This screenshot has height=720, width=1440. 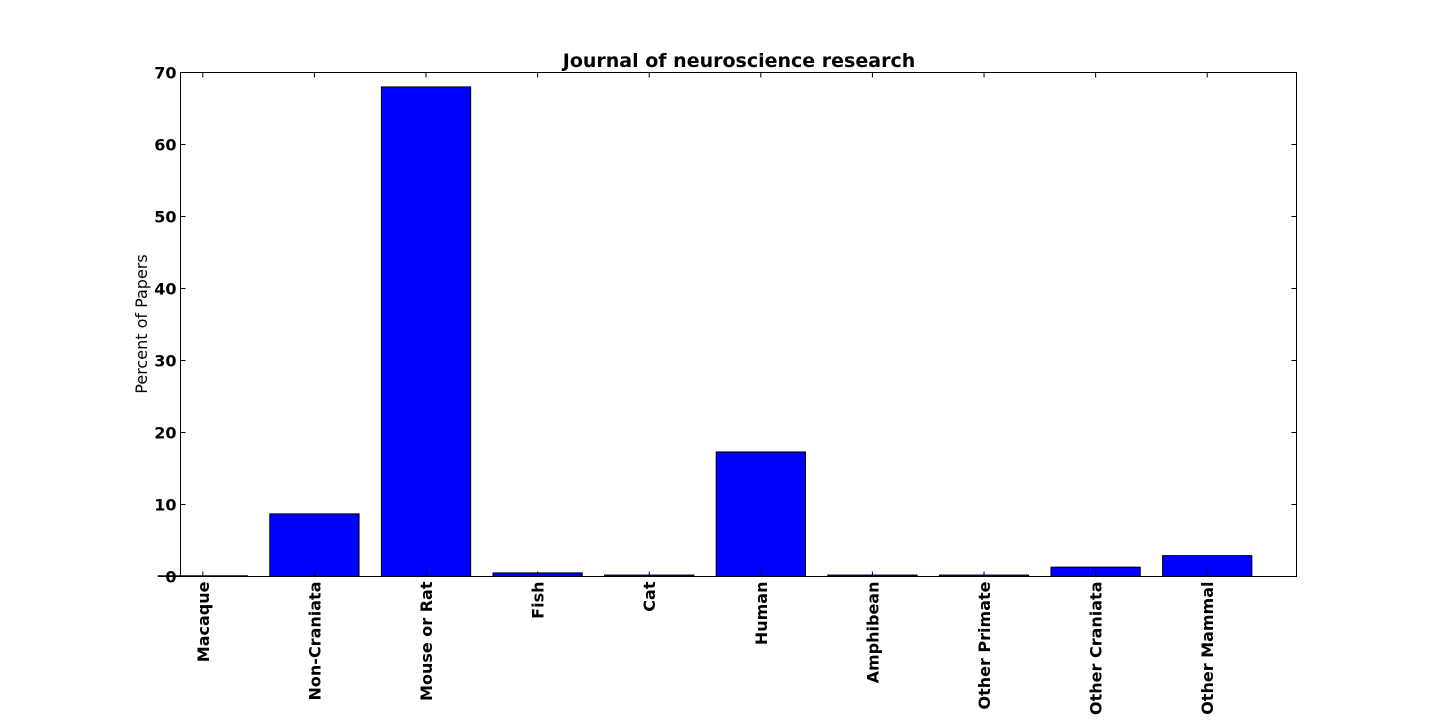 What do you see at coordinates (170, 577) in the screenshot?
I see `y-tick-label: 0` at bounding box center [170, 577].